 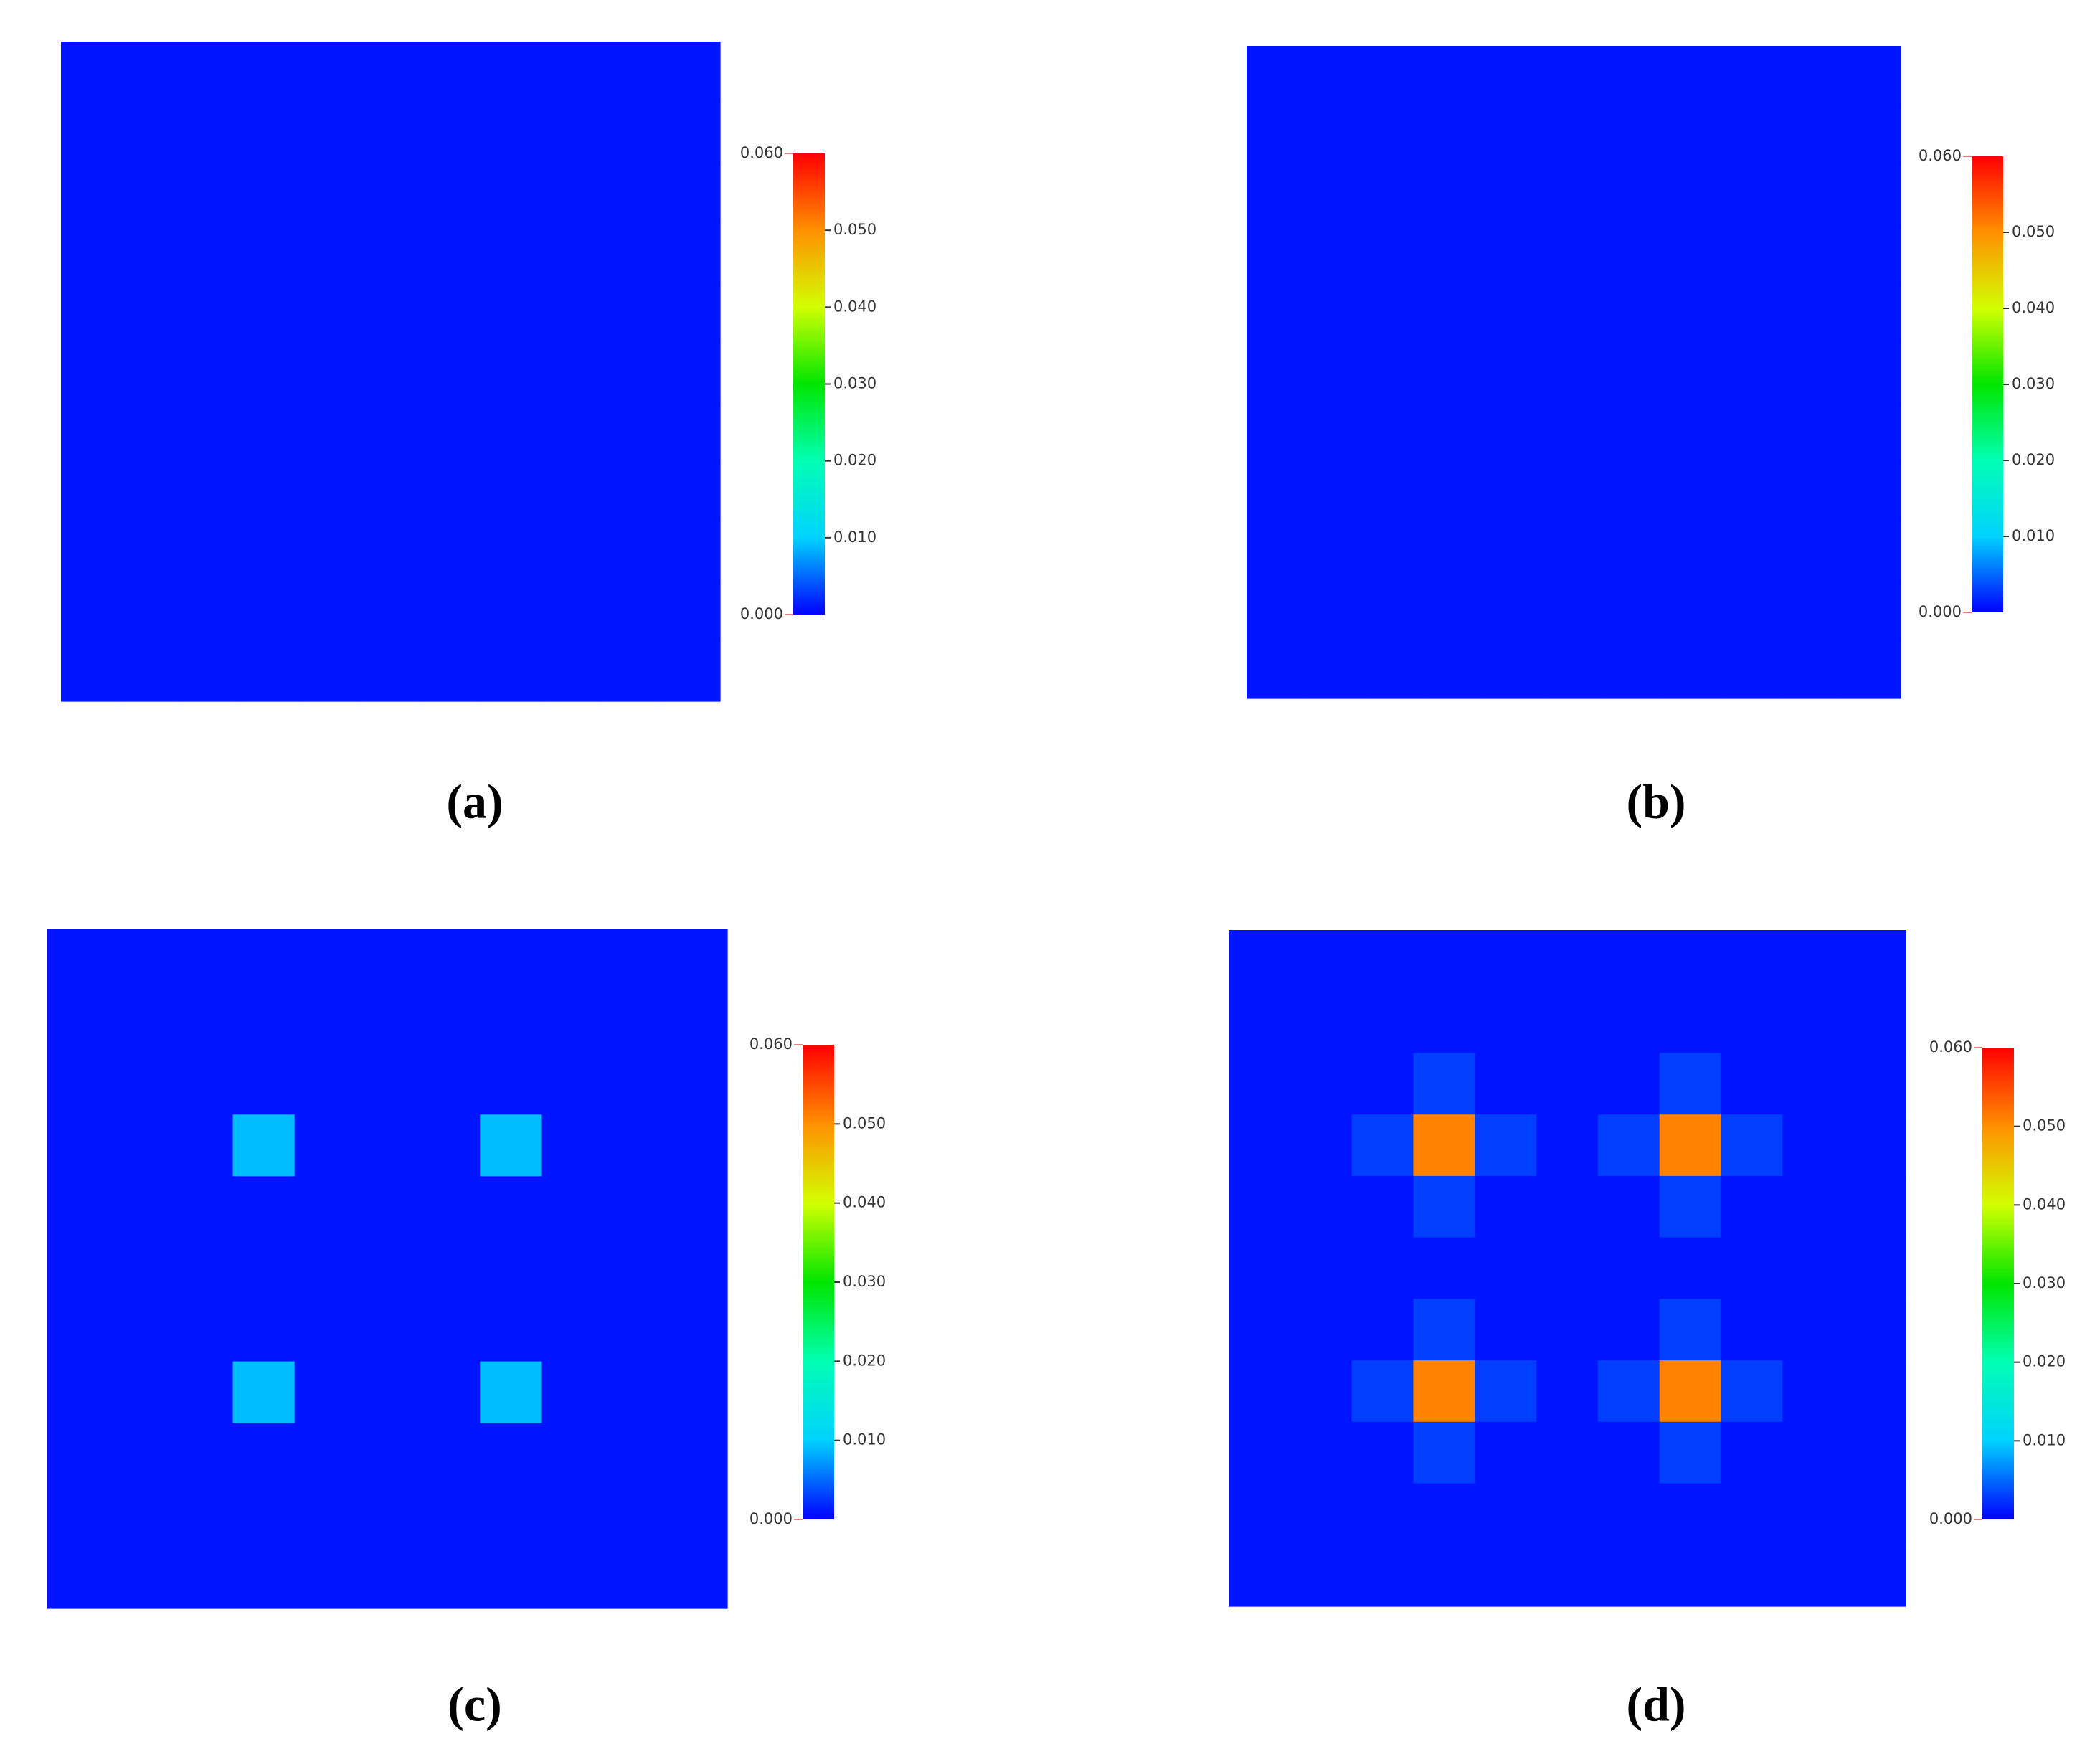 What do you see at coordinates (474, 1704) in the screenshot?
I see `panel-label: (c)` at bounding box center [474, 1704].